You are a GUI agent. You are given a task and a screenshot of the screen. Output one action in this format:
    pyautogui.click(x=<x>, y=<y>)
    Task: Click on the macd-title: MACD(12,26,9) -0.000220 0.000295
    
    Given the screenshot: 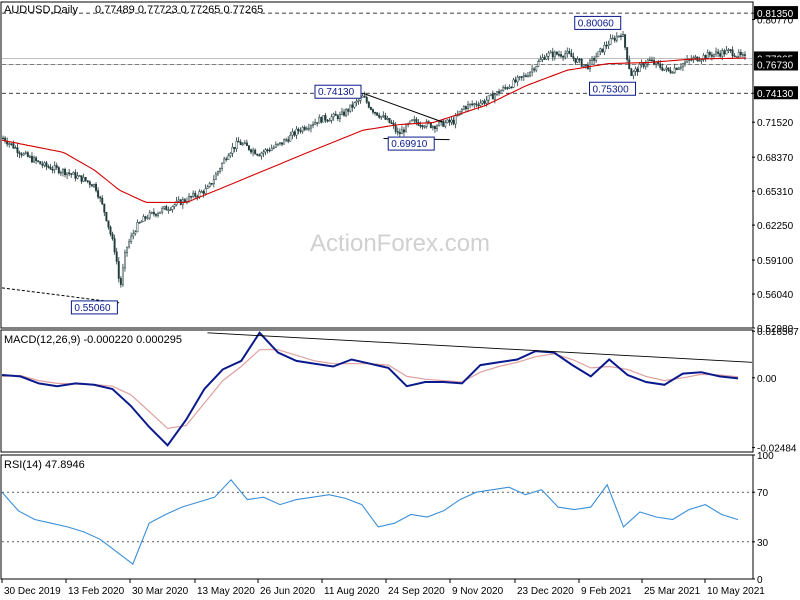 What is the action you would take?
    pyautogui.click(x=93, y=340)
    